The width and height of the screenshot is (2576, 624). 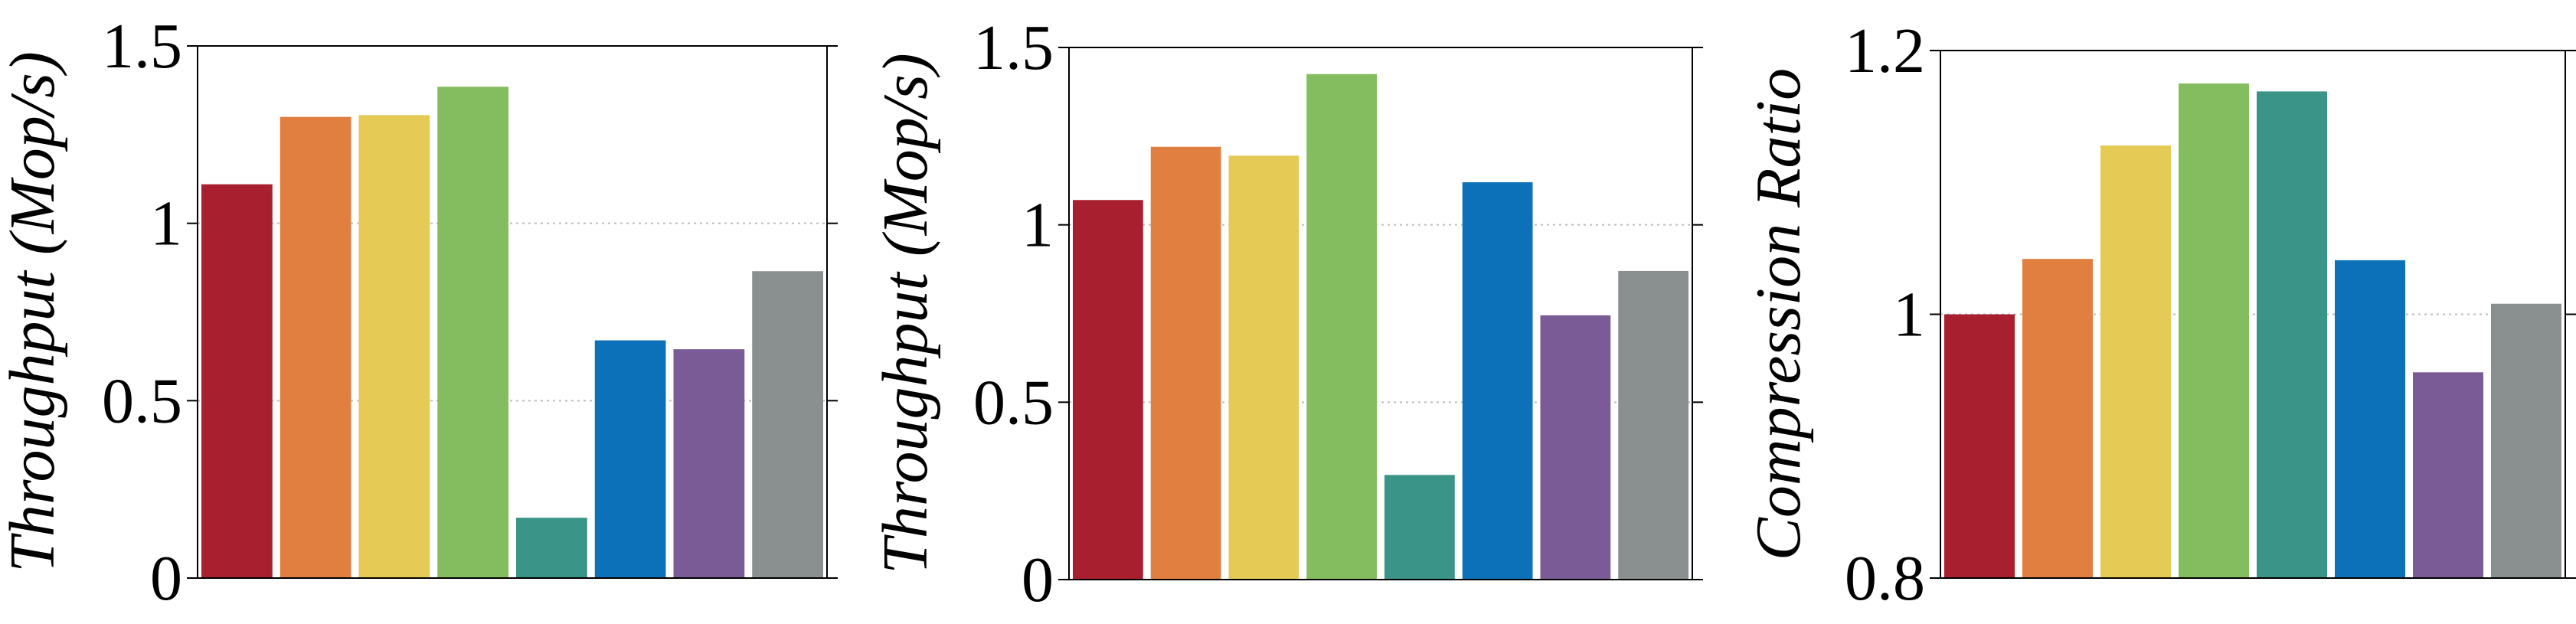 What do you see at coordinates (1885, 51) in the screenshot?
I see `y-tick-label: 1.2` at bounding box center [1885, 51].